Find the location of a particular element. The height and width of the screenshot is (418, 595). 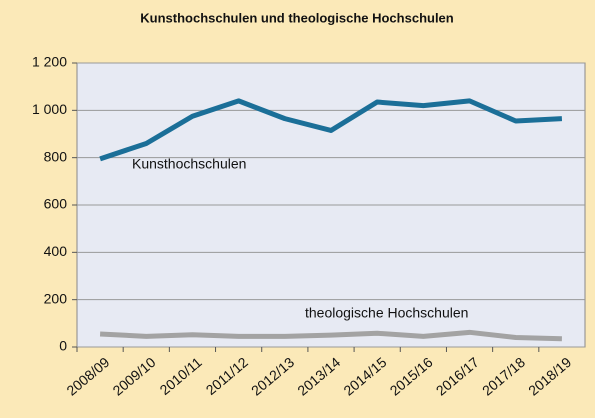

y-tick-label: 800 is located at coordinates (56, 156).